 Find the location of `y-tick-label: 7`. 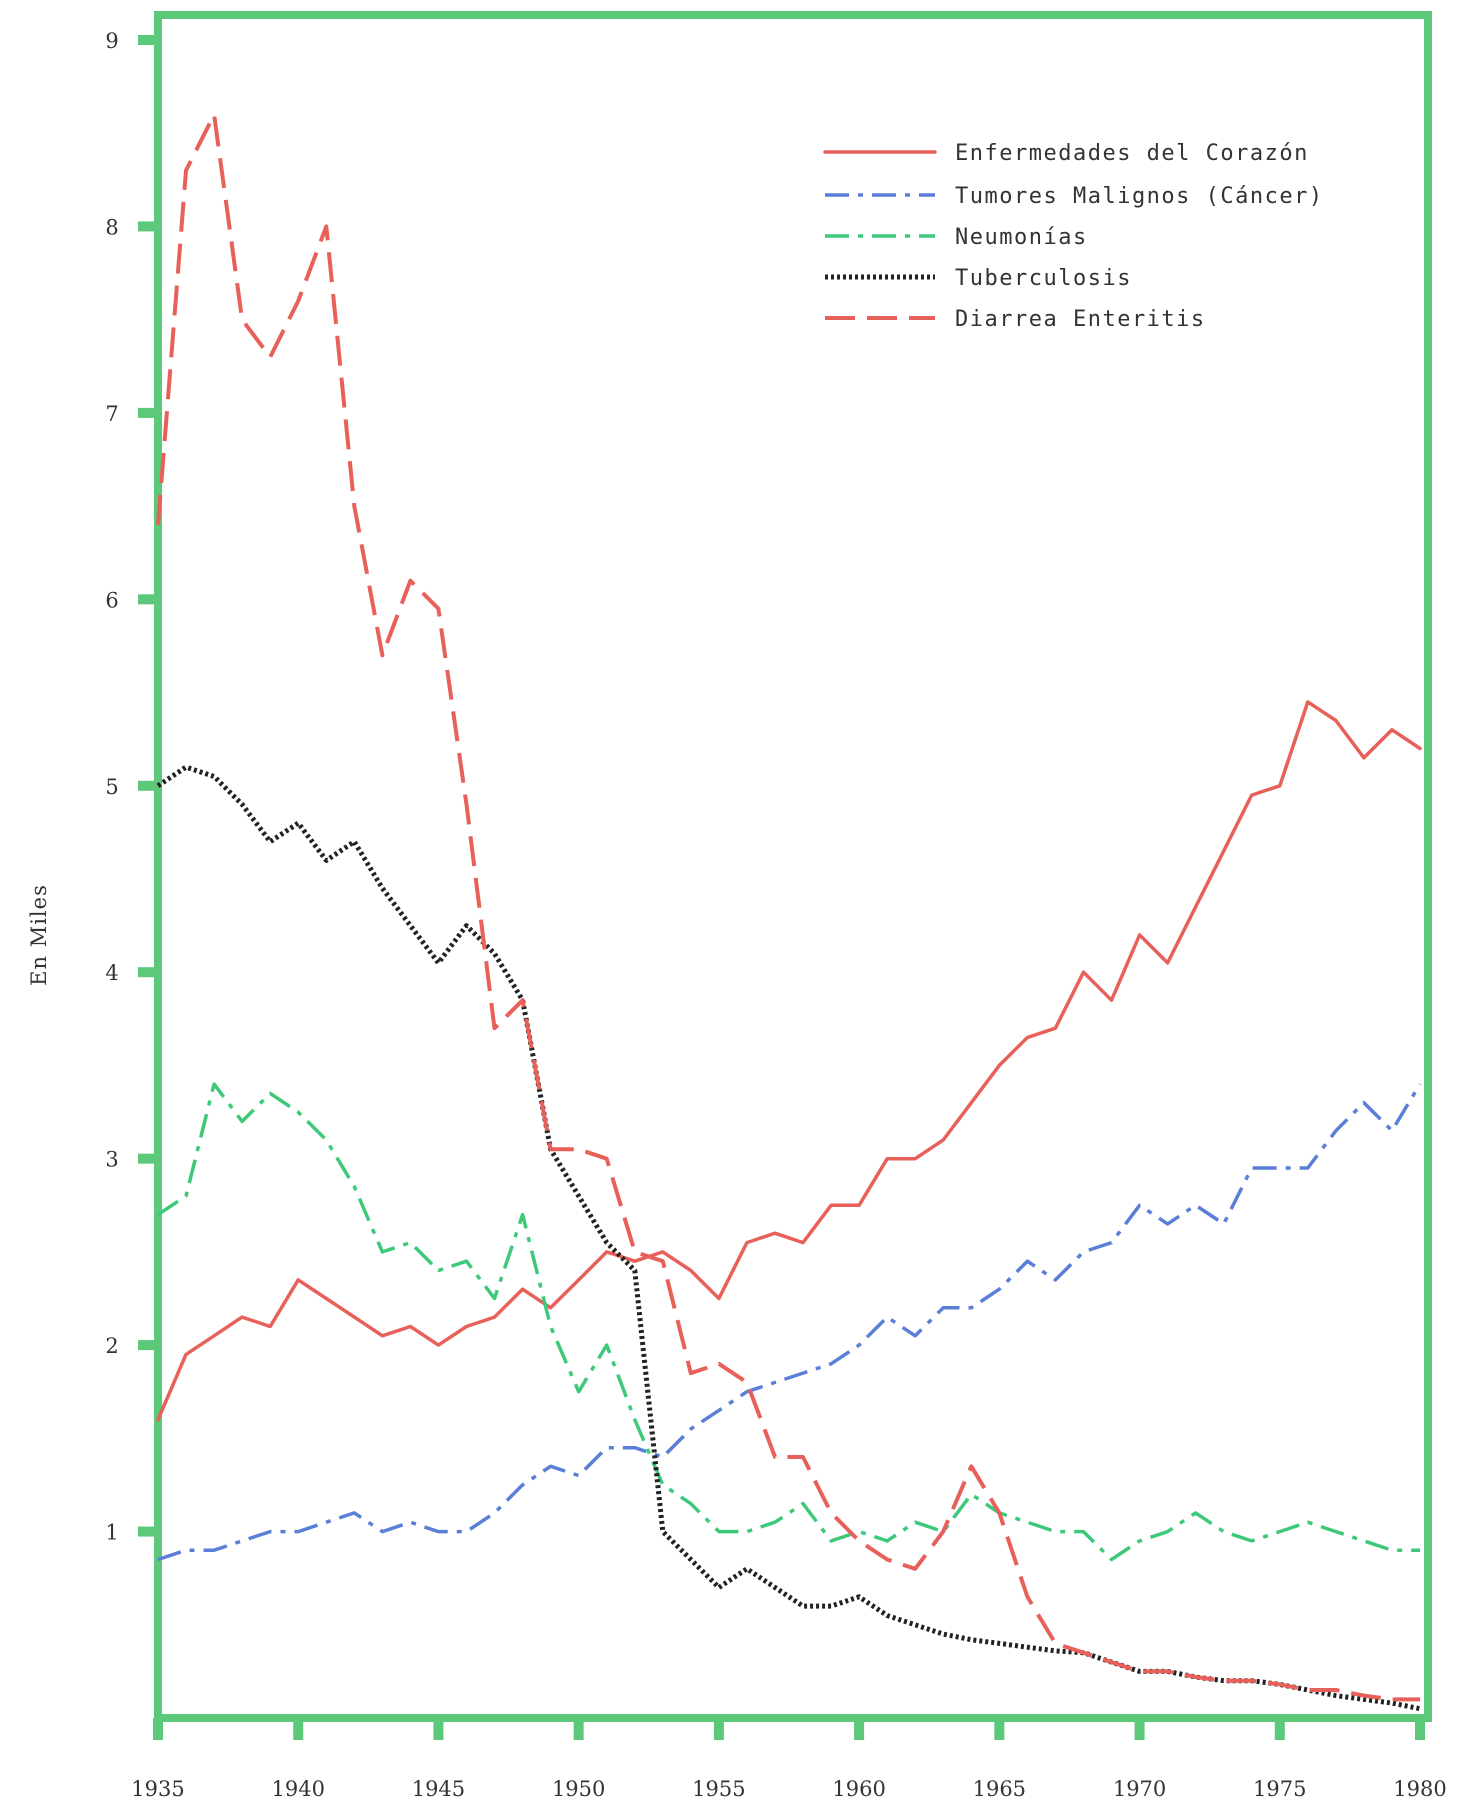

y-tick-label: 7 is located at coordinates (111, 414).